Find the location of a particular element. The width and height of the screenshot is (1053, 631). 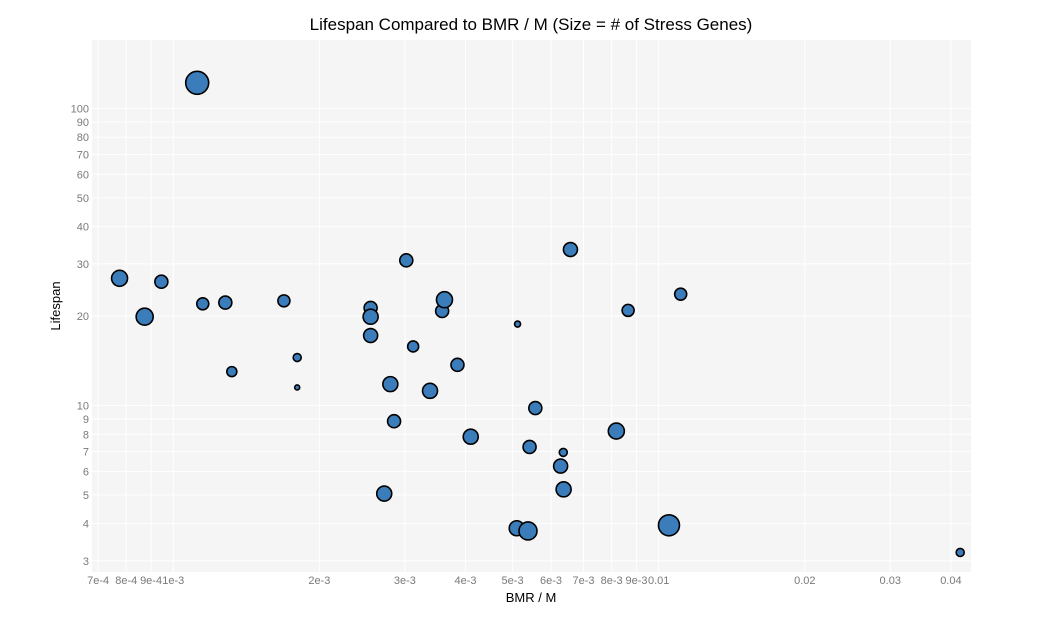

x-tick-label: 1e-3 is located at coordinates (173, 581).